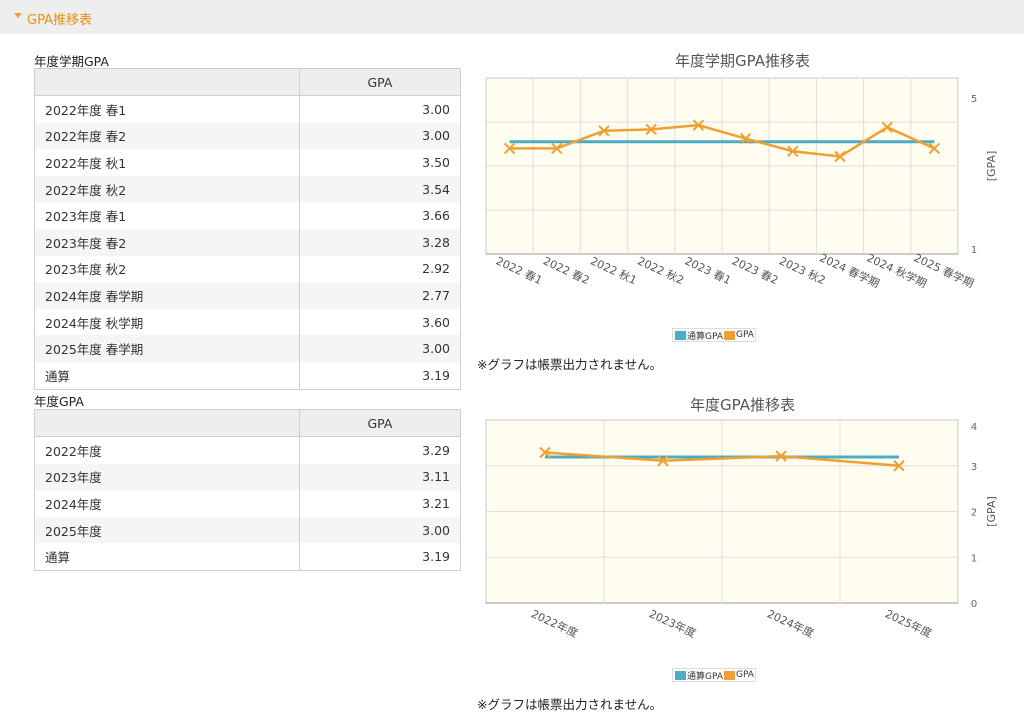 Image resolution: width=1024 pixels, height=713 pixels. What do you see at coordinates (167, 348) in the screenshot?
I see `row-label: 2025年度 春学期` at bounding box center [167, 348].